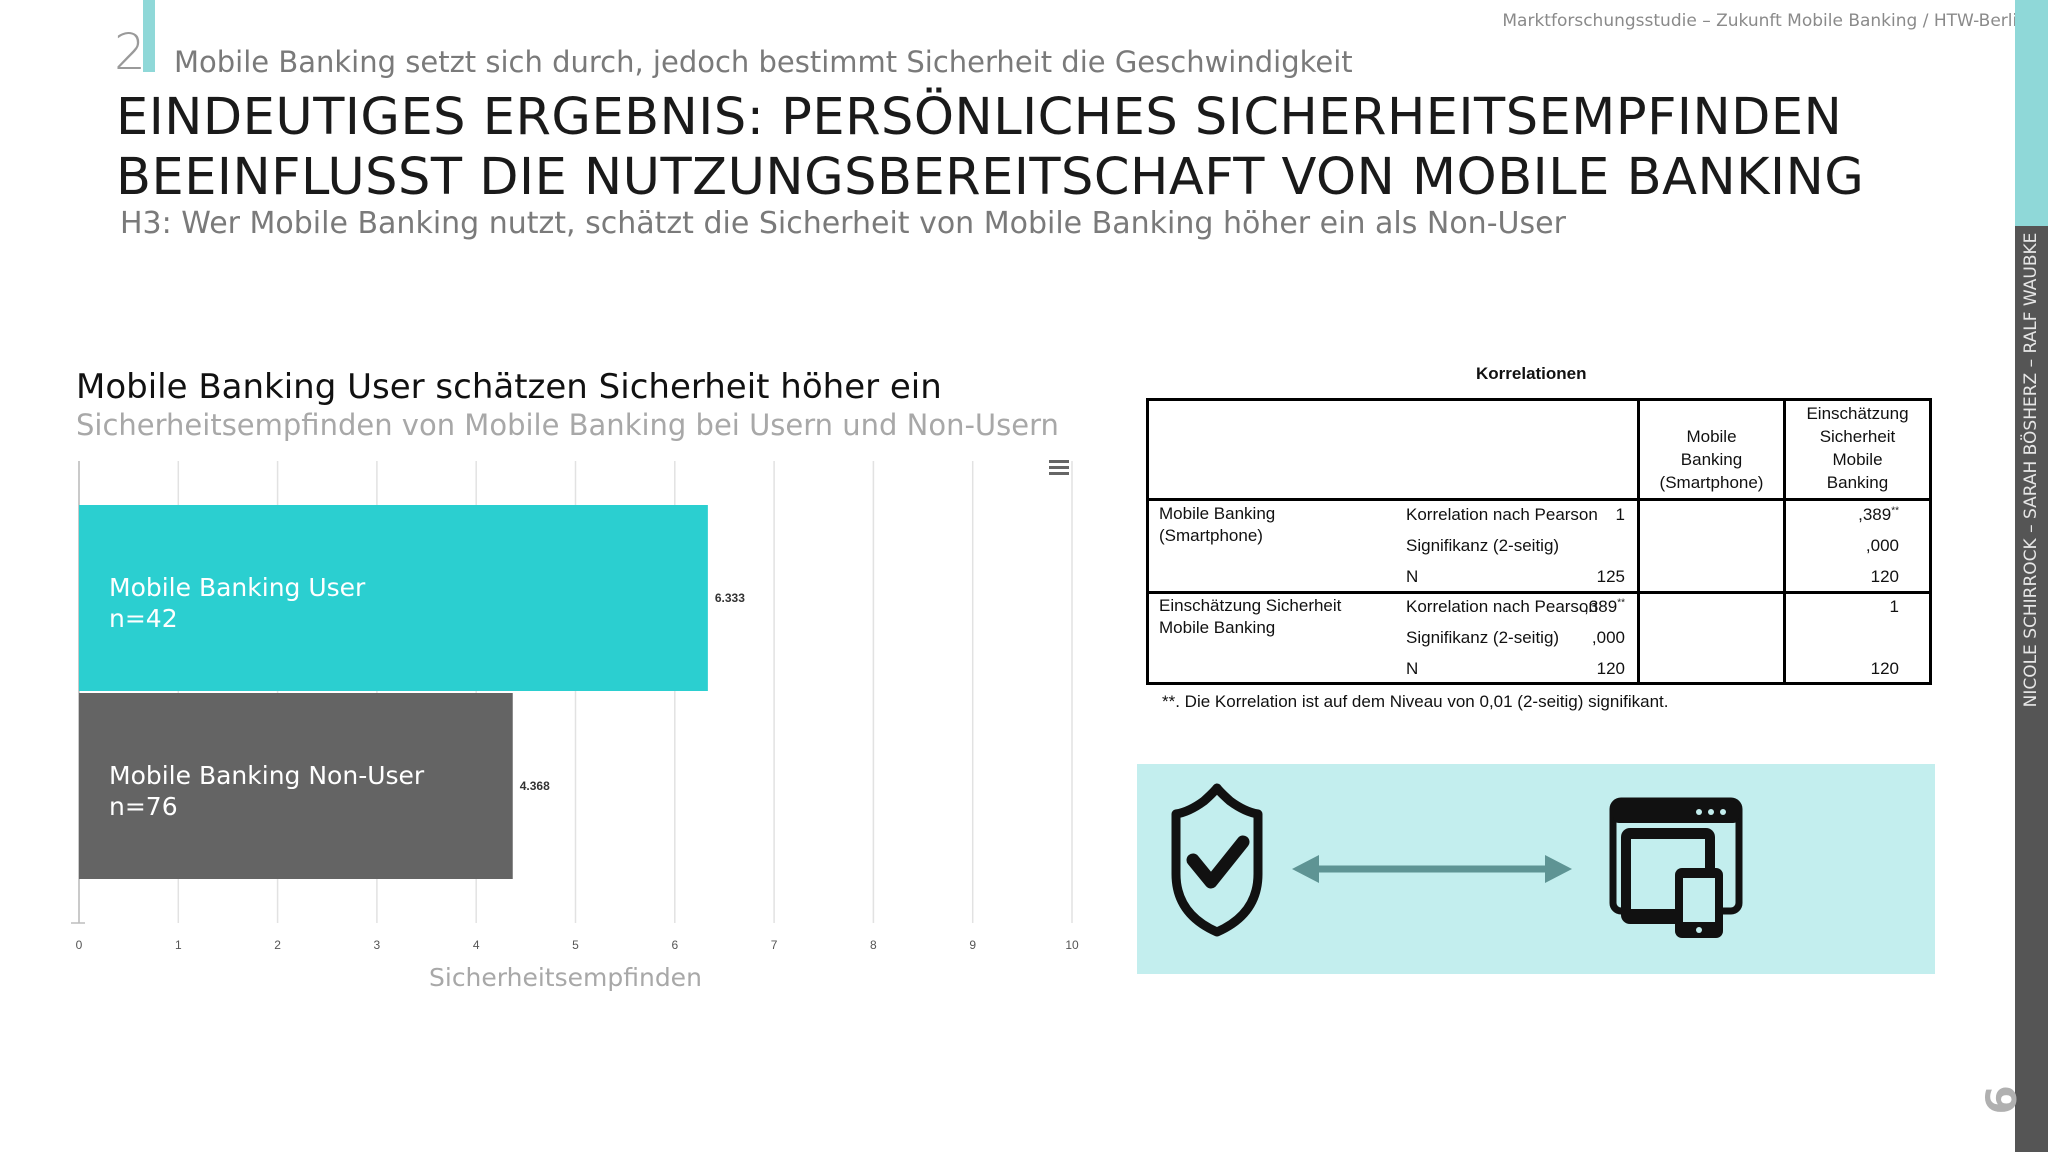 This screenshot has width=2048, height=1152. I want to click on x-tick-label: 10, so click(1072, 945).